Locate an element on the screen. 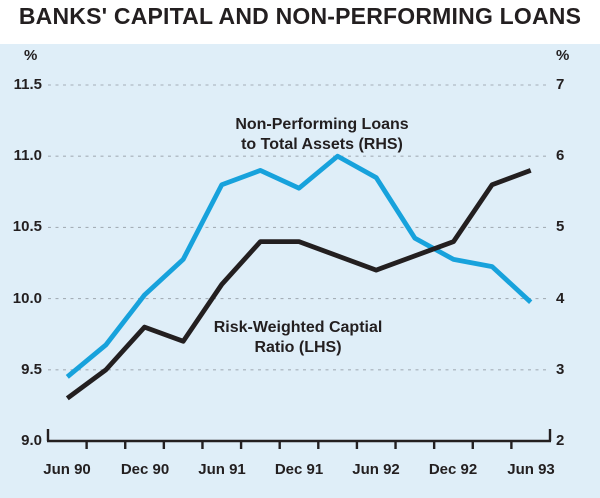 The width and height of the screenshot is (600, 498). right-axis-tick: 6 is located at coordinates (560, 155).